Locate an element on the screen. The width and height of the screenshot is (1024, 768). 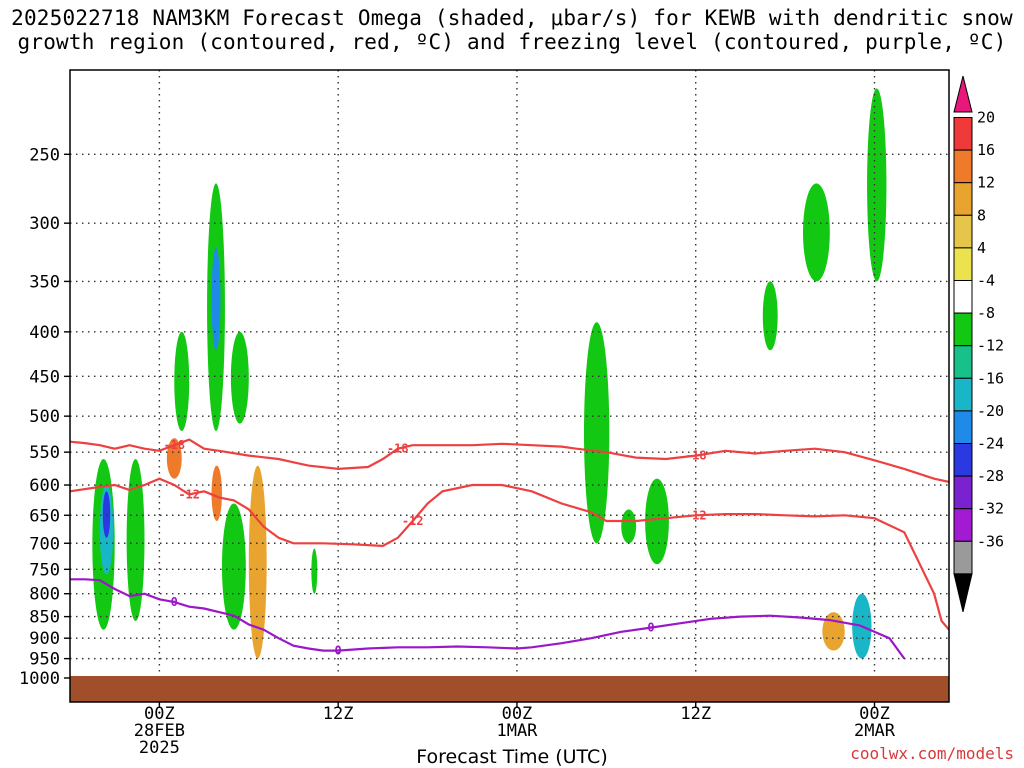
y-tick-label: 900 is located at coordinates (44, 639).